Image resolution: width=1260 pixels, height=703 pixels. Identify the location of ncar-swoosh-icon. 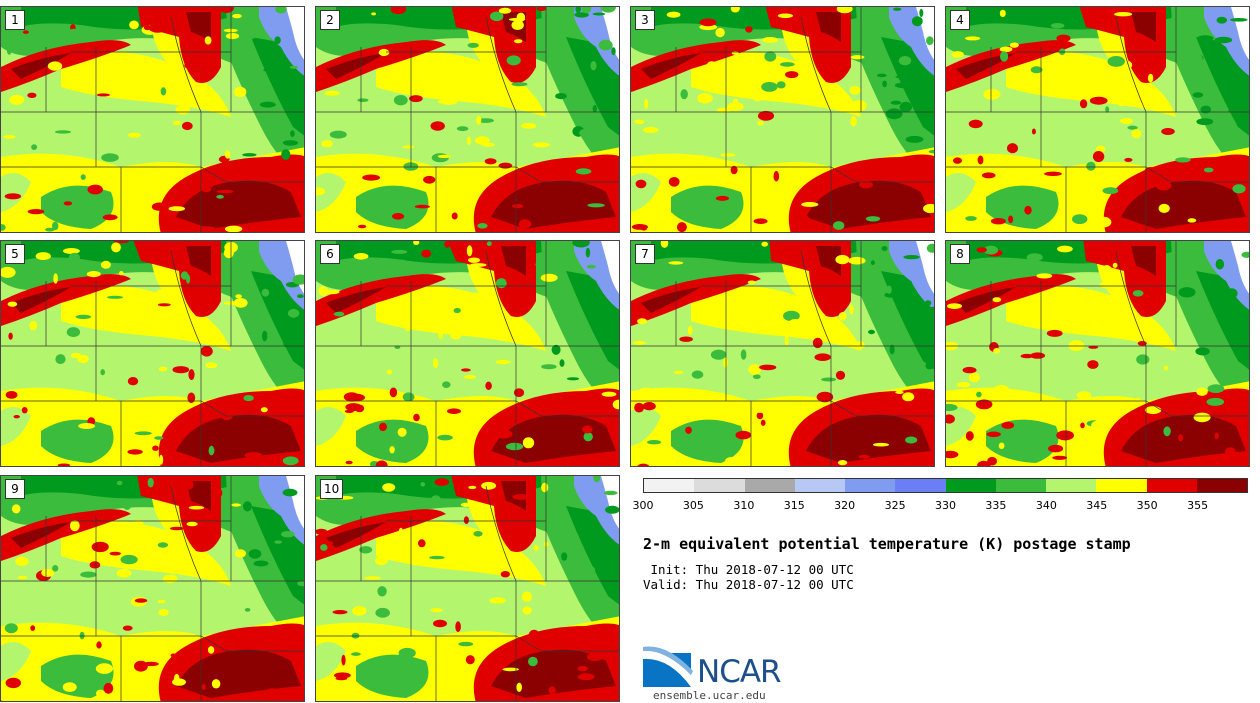
(668, 666).